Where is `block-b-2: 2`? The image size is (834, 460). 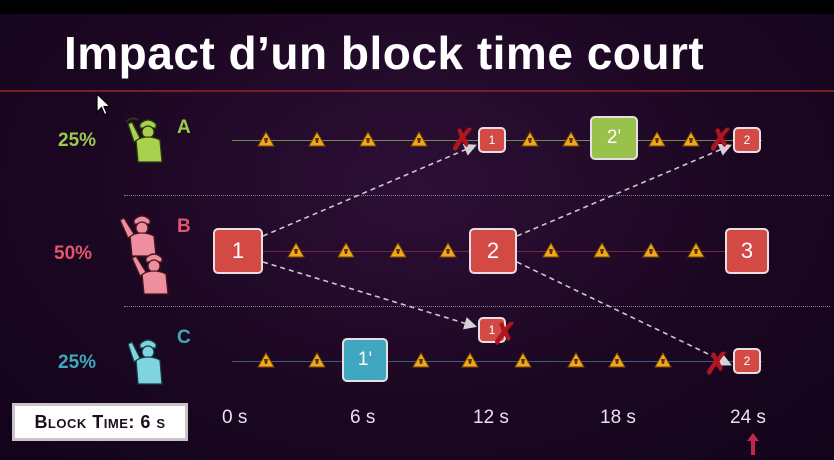
block-b-2: 2 is located at coordinates (493, 251).